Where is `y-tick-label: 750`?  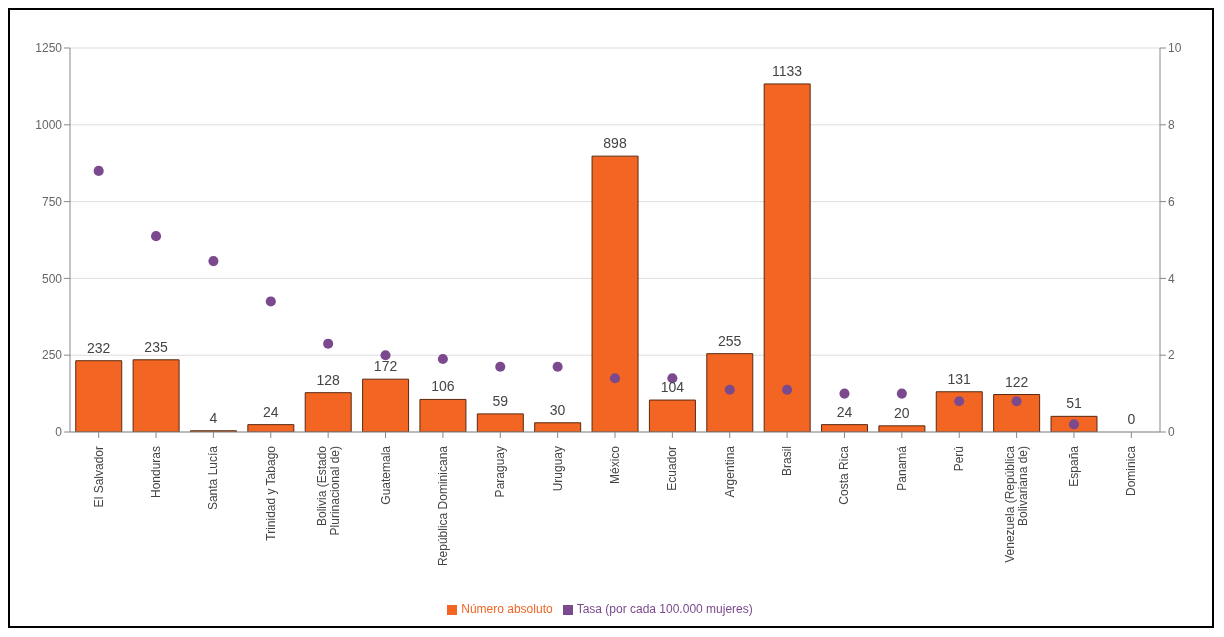
y-tick-label: 750 is located at coordinates (52, 201).